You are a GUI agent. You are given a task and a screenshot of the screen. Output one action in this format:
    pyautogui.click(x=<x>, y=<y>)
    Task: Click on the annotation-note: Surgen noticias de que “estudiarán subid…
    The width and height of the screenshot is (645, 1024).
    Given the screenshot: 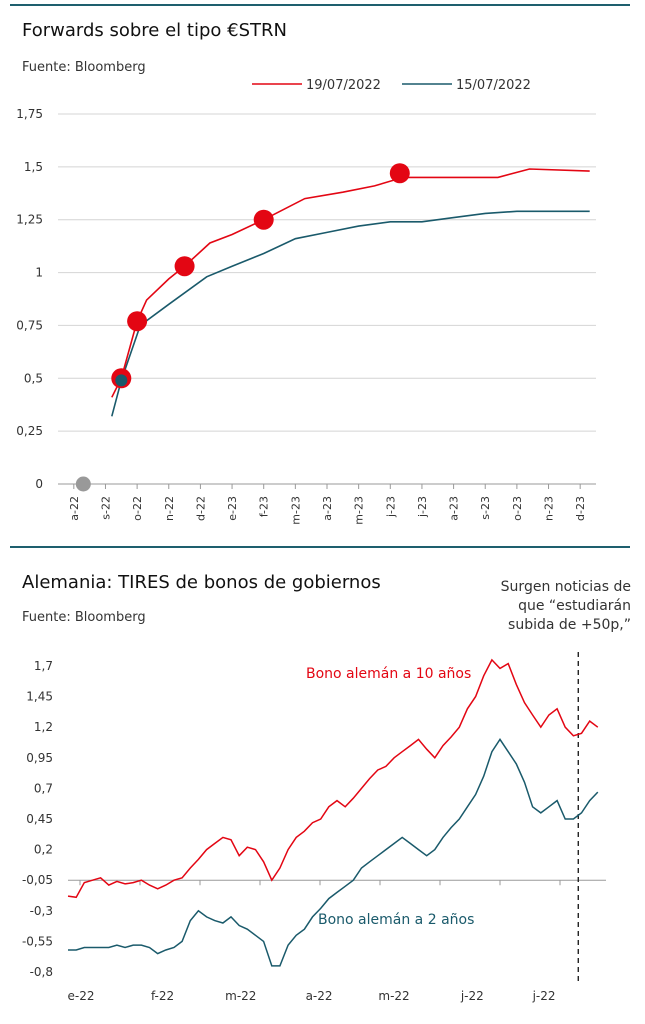 What is the action you would take?
    pyautogui.click(x=565, y=606)
    